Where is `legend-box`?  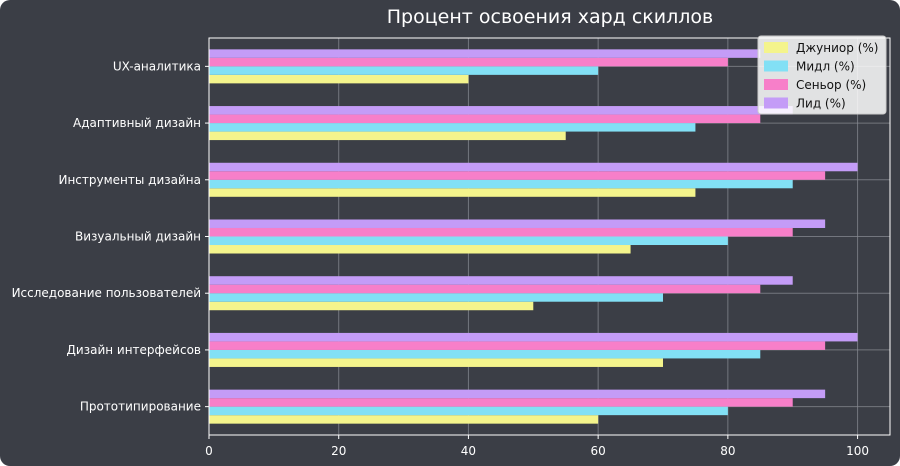 legend-box is located at coordinates (822, 75).